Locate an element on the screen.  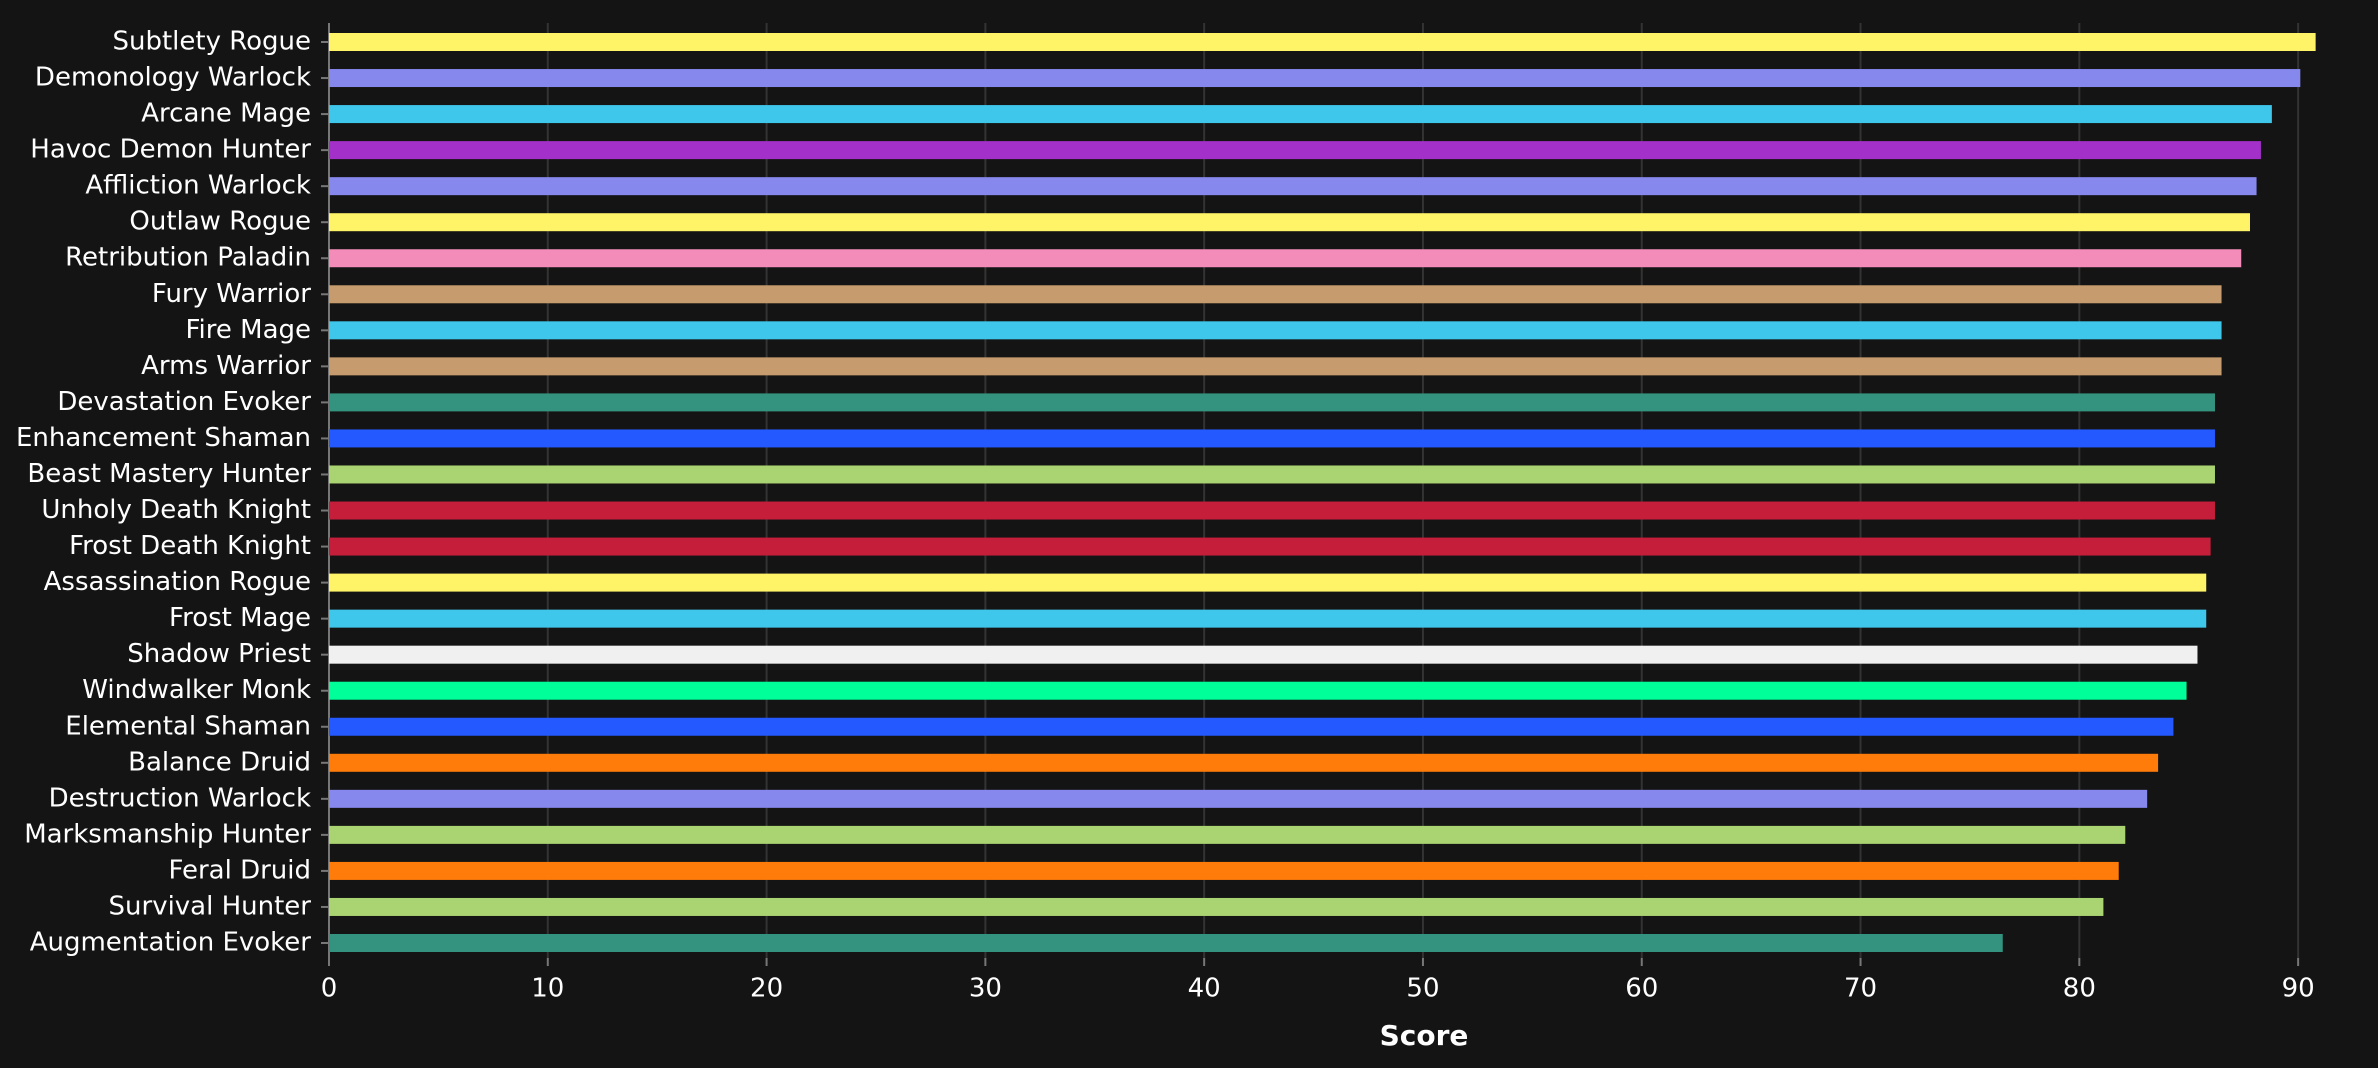
y-tick-label: Fury Warrior is located at coordinates (231, 294).